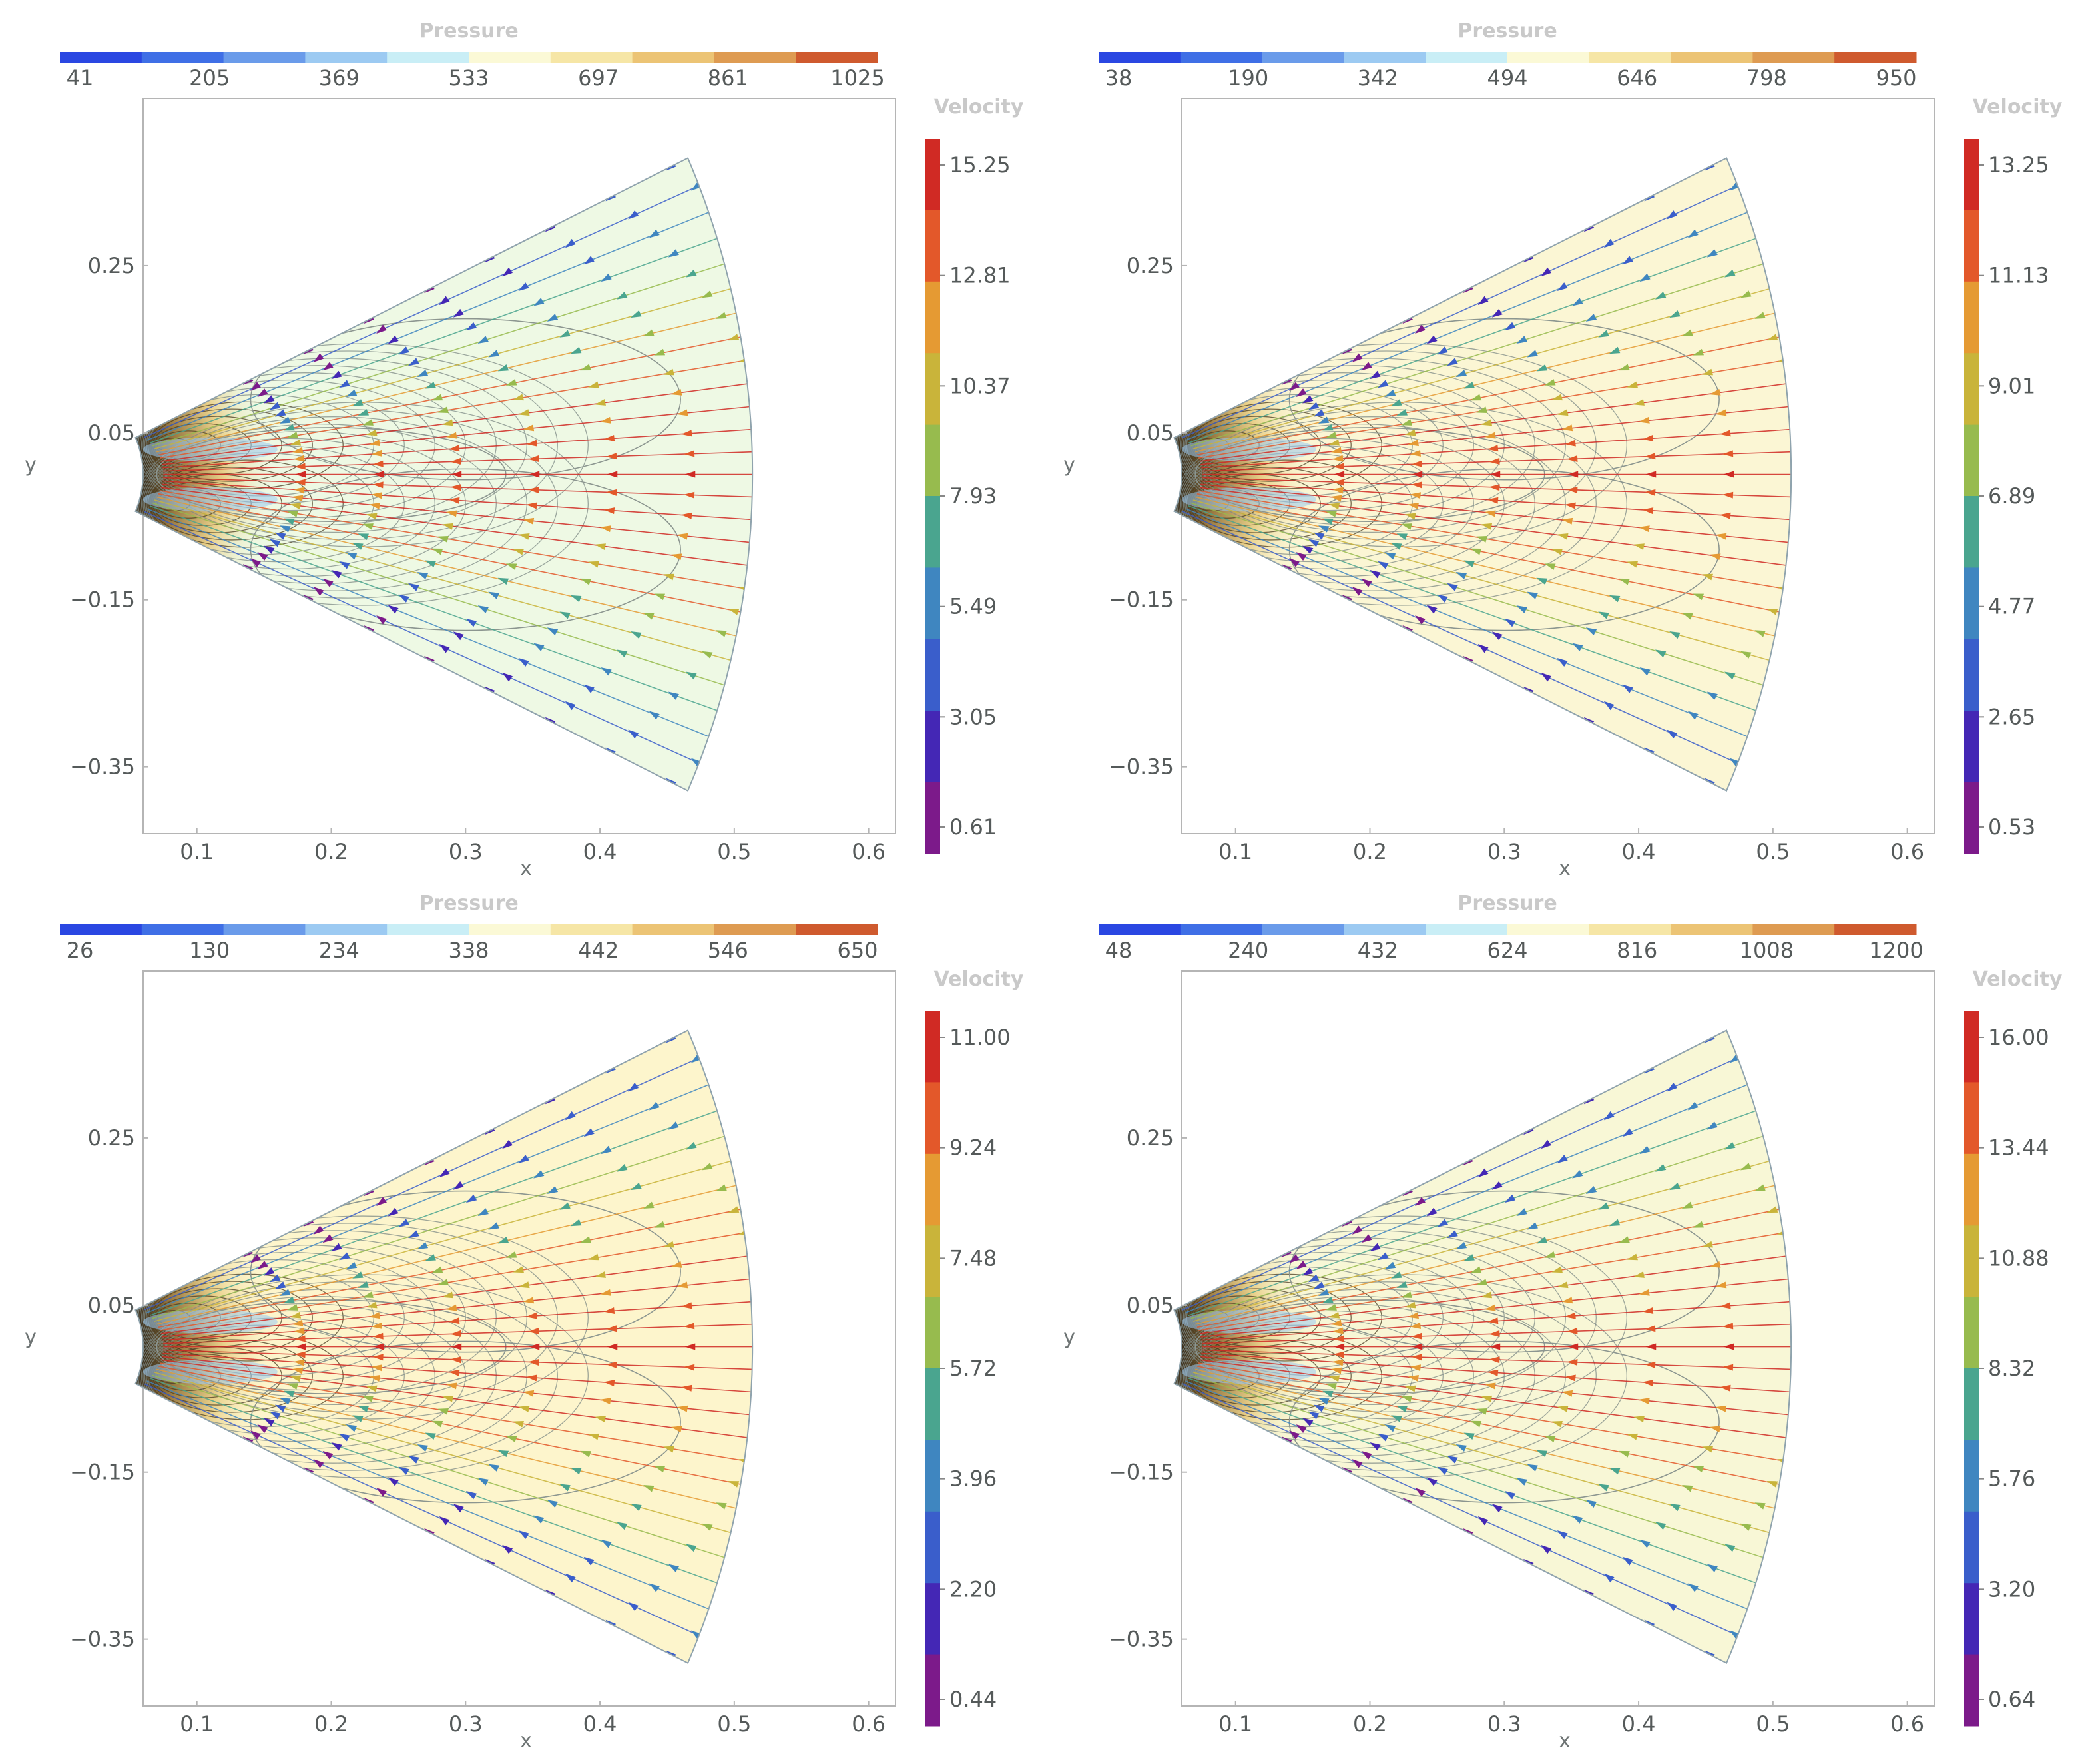  I want to click on streamlines, so click(491, 1347).